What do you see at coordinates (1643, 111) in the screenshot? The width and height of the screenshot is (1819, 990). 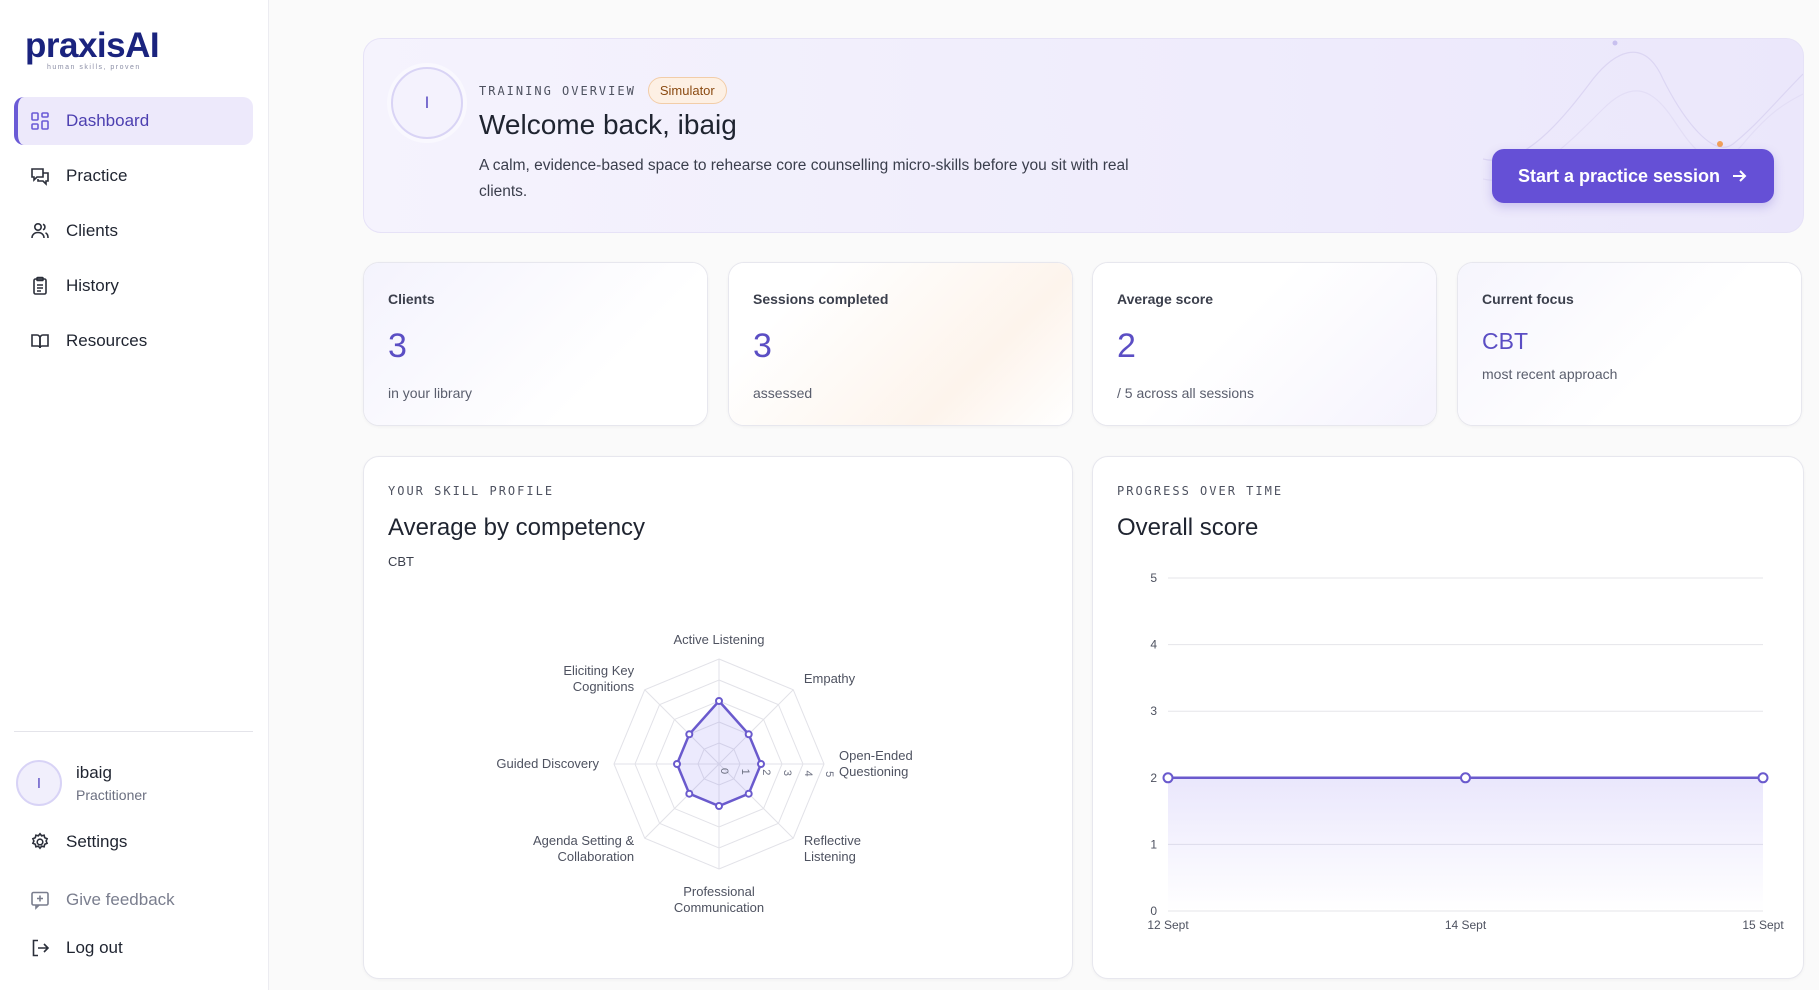 I see `decorative-wave` at bounding box center [1643, 111].